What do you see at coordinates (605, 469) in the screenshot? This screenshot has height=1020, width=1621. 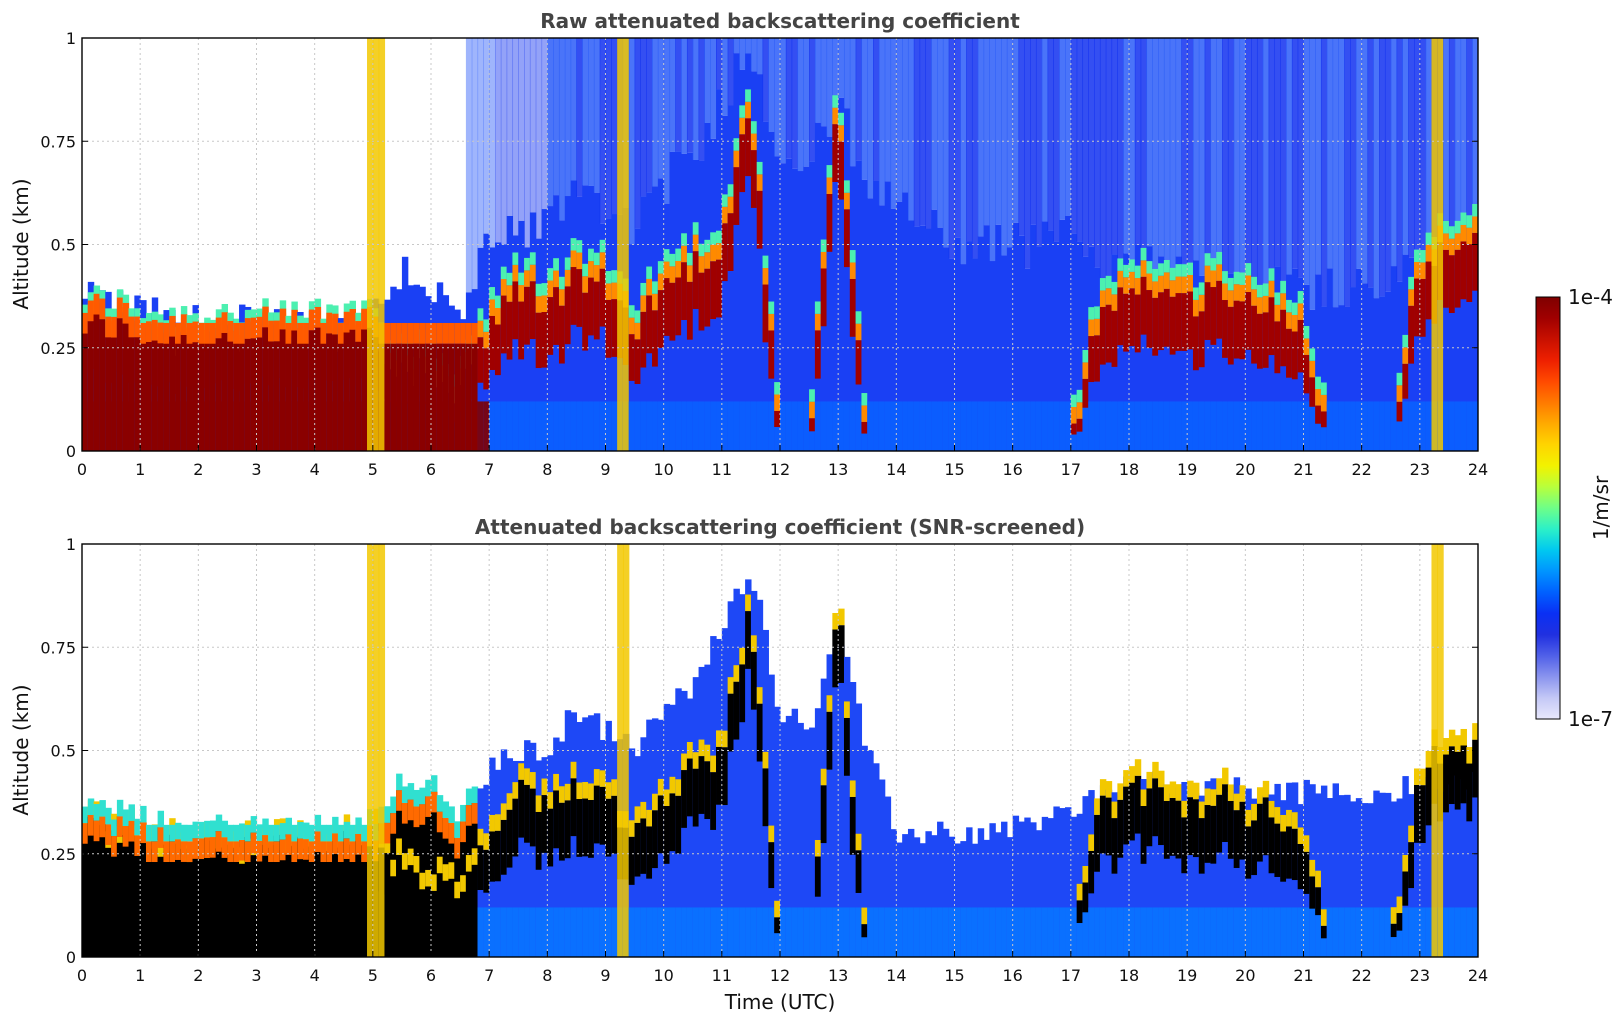 I see `x-tick-label: 9` at bounding box center [605, 469].